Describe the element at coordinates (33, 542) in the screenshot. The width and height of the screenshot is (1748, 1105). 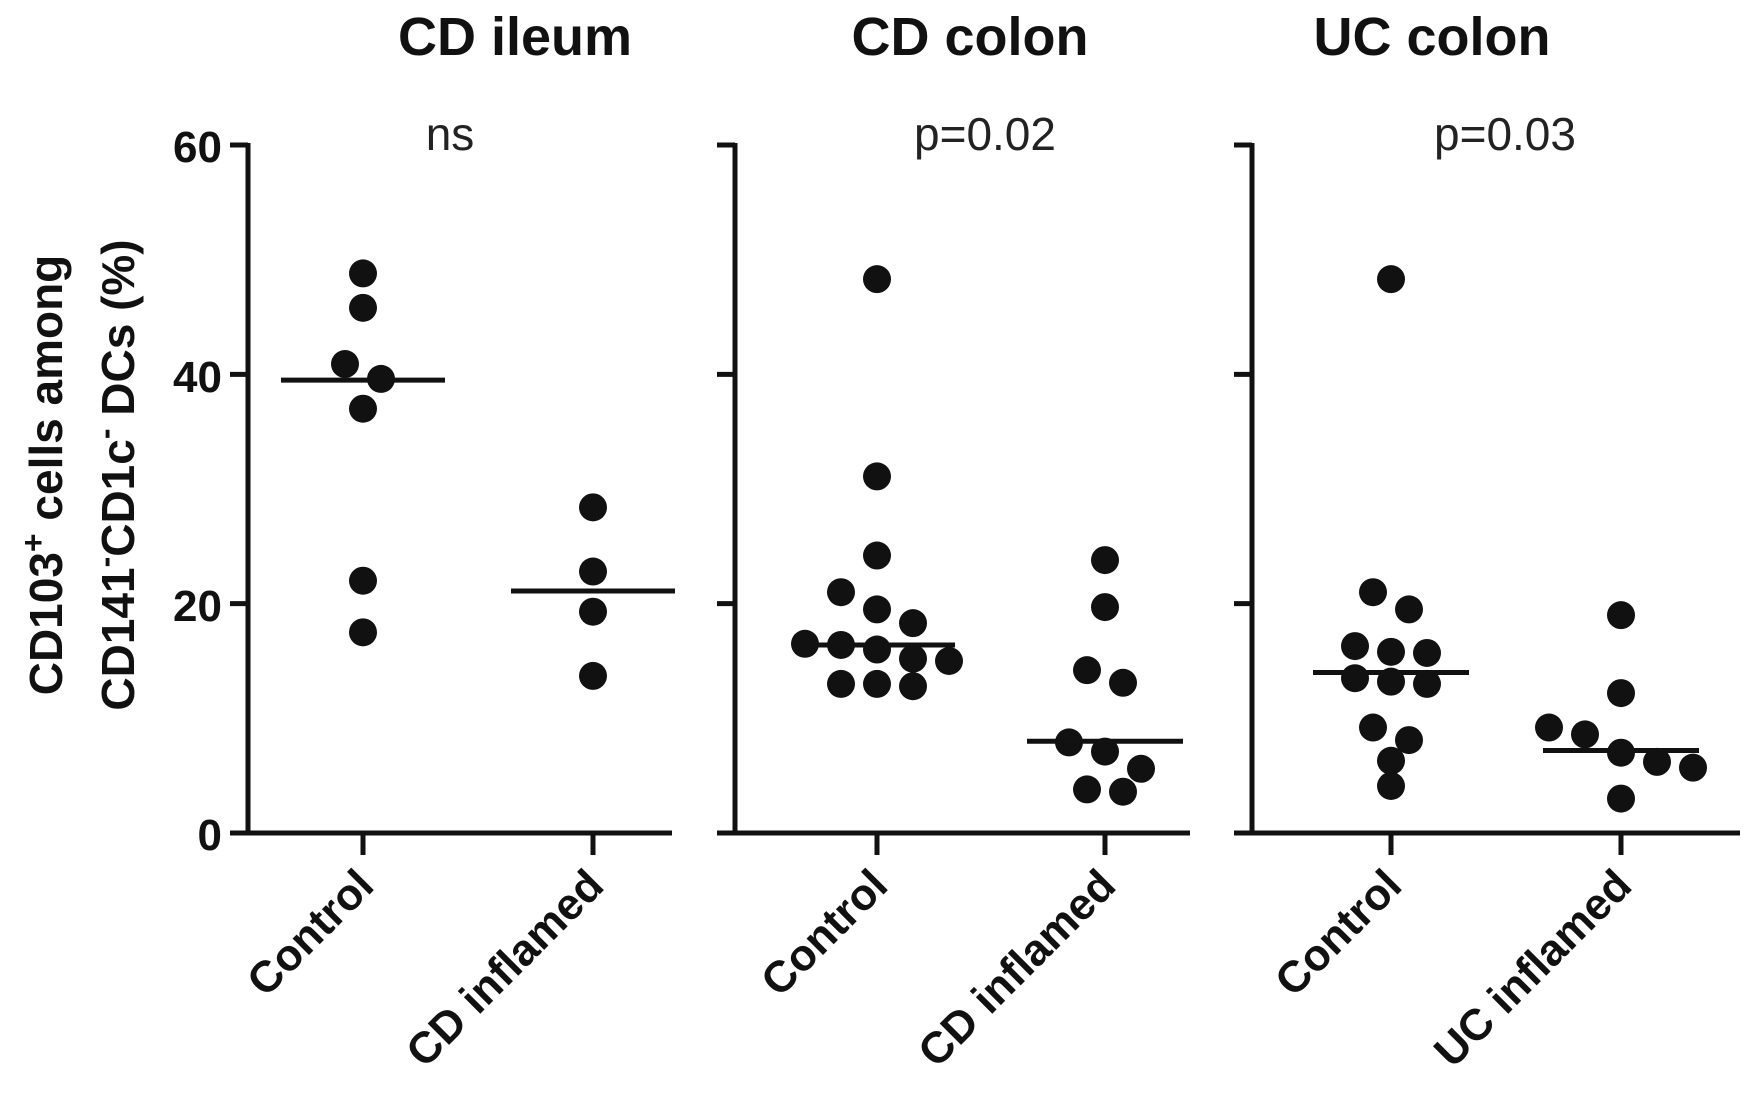
I see `y-label-line1-sup: +` at that location.